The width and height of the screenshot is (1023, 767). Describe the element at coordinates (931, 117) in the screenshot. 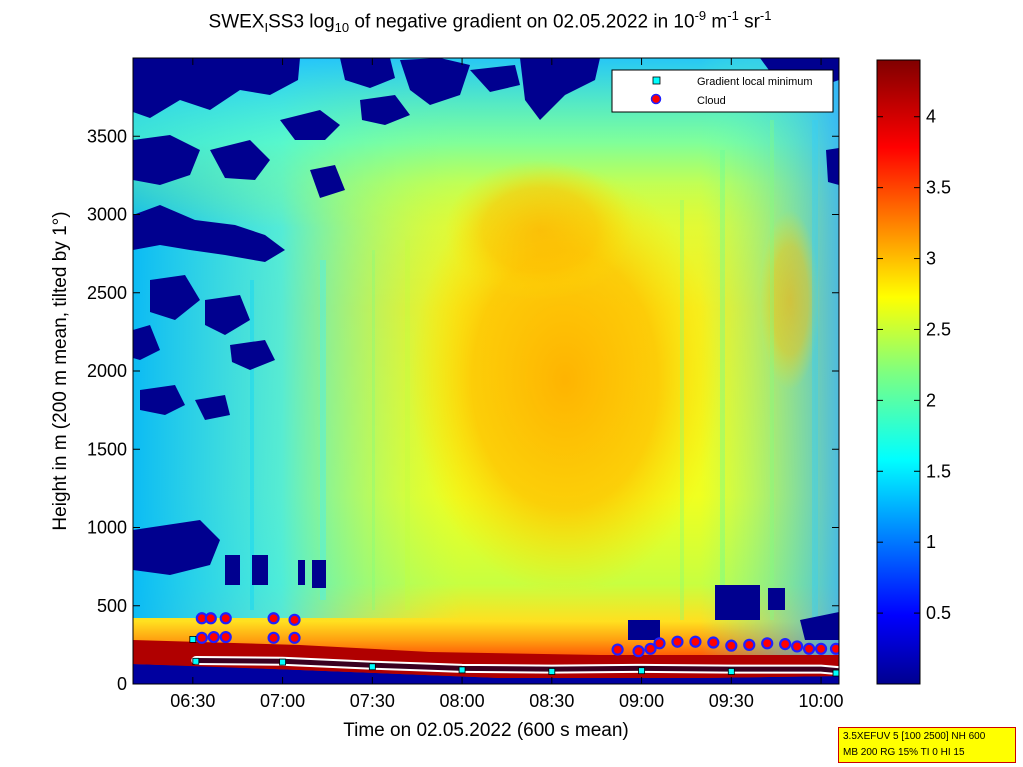

I see `colorbar-tick-label: 4` at that location.